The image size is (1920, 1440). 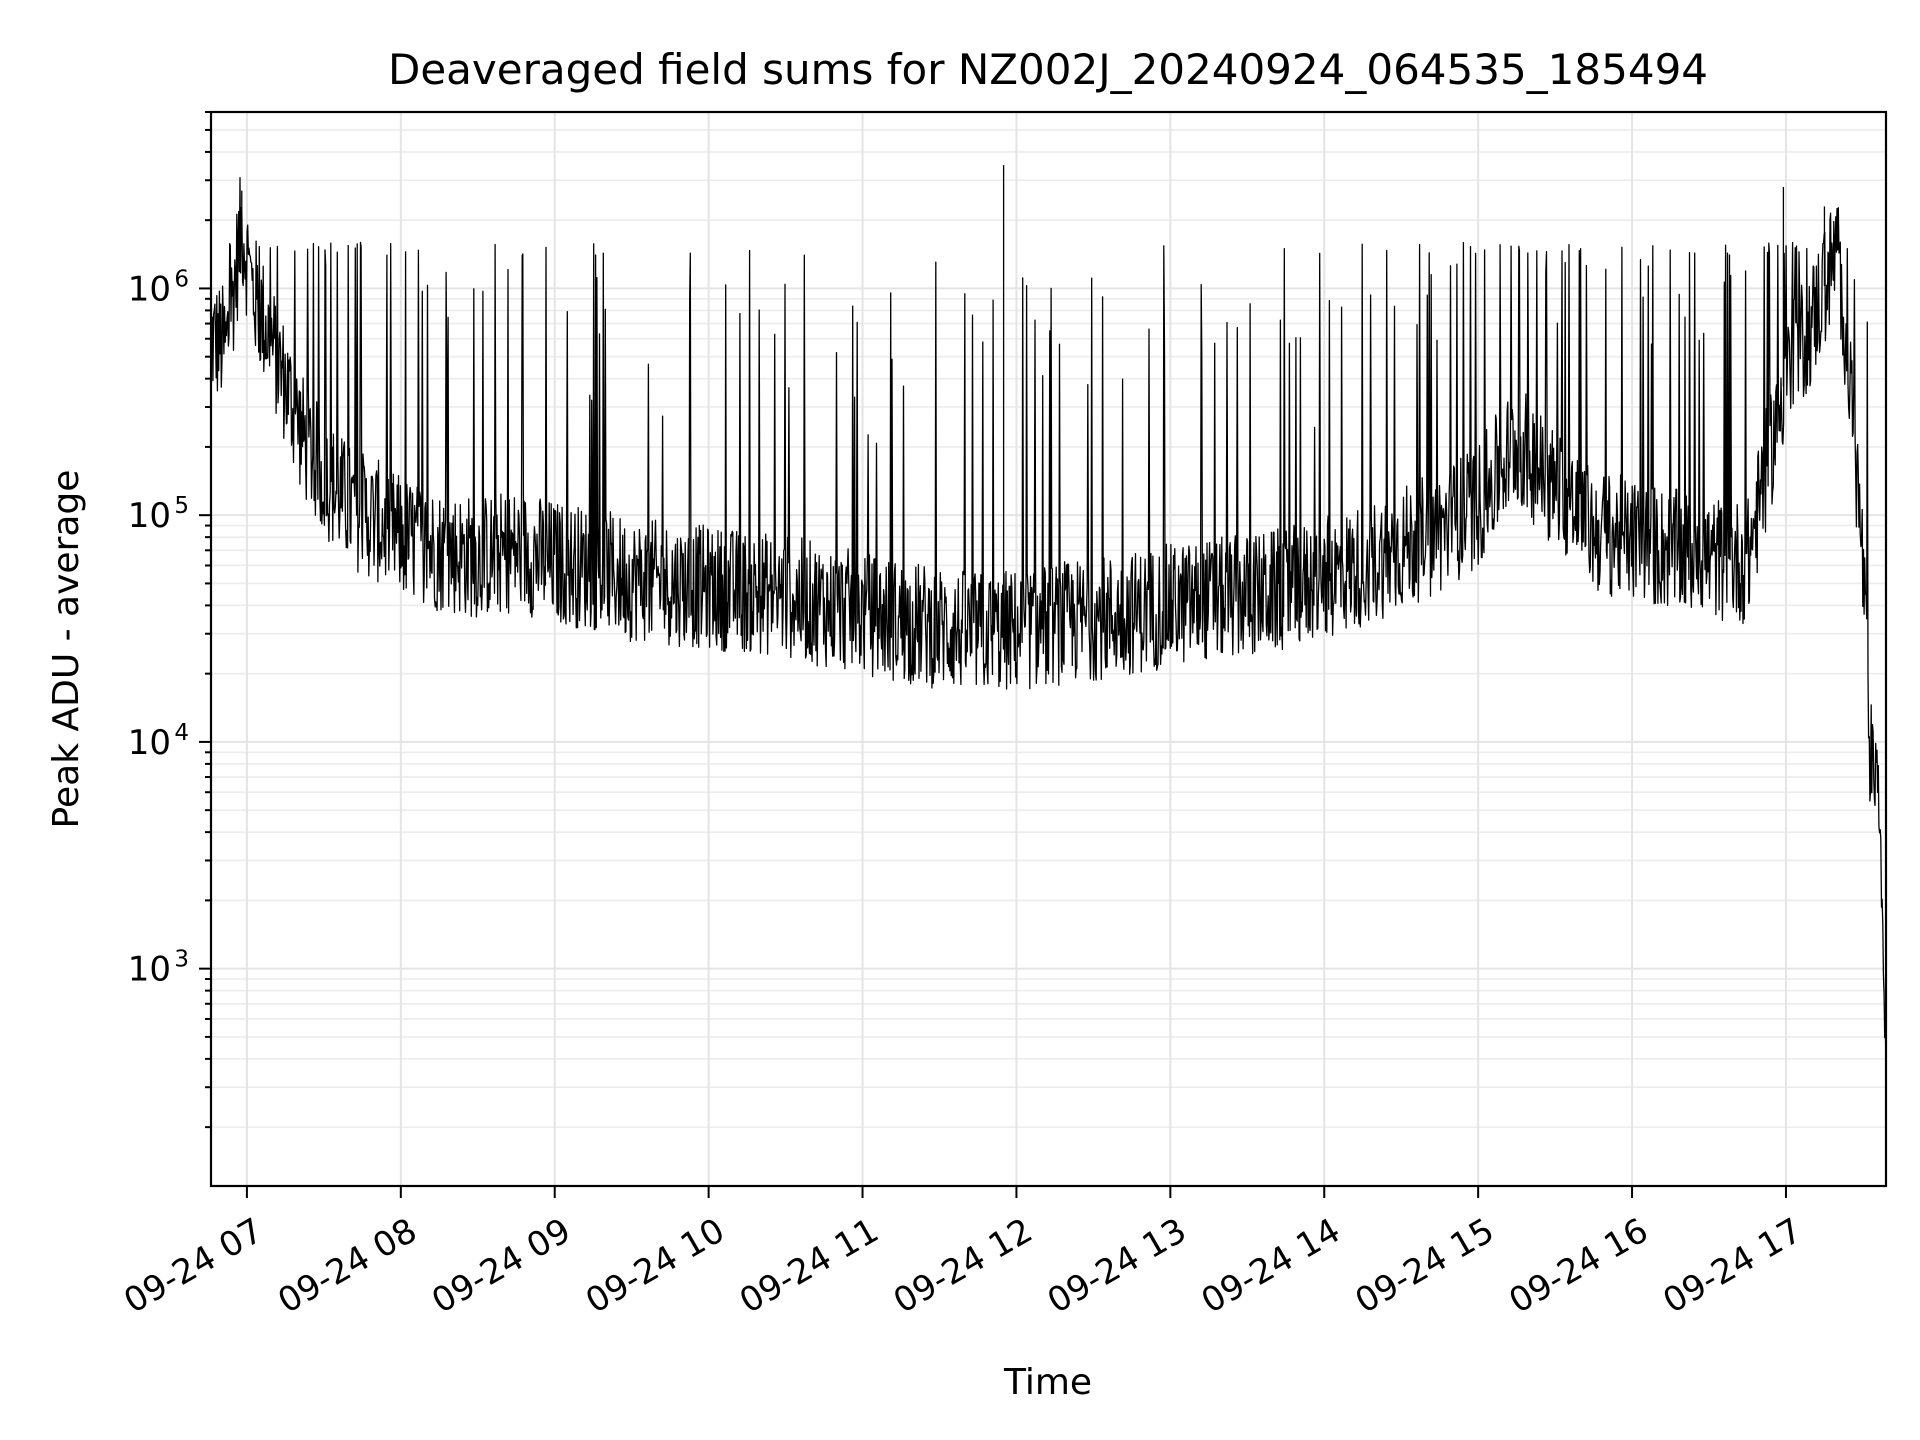 What do you see at coordinates (1425, 1266) in the screenshot?
I see `x-tick-label: 09-24 15` at bounding box center [1425, 1266].